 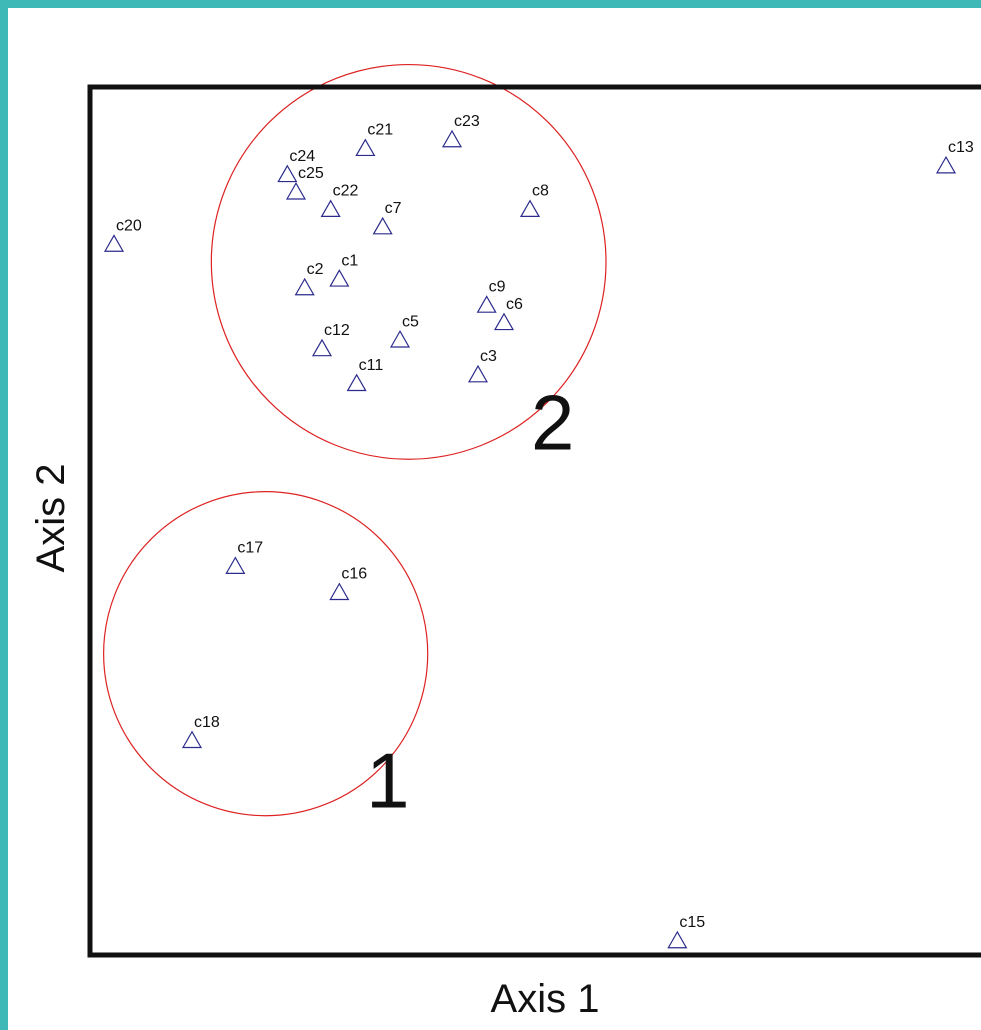 I want to click on point-label-c7: c7, so click(x=393, y=208).